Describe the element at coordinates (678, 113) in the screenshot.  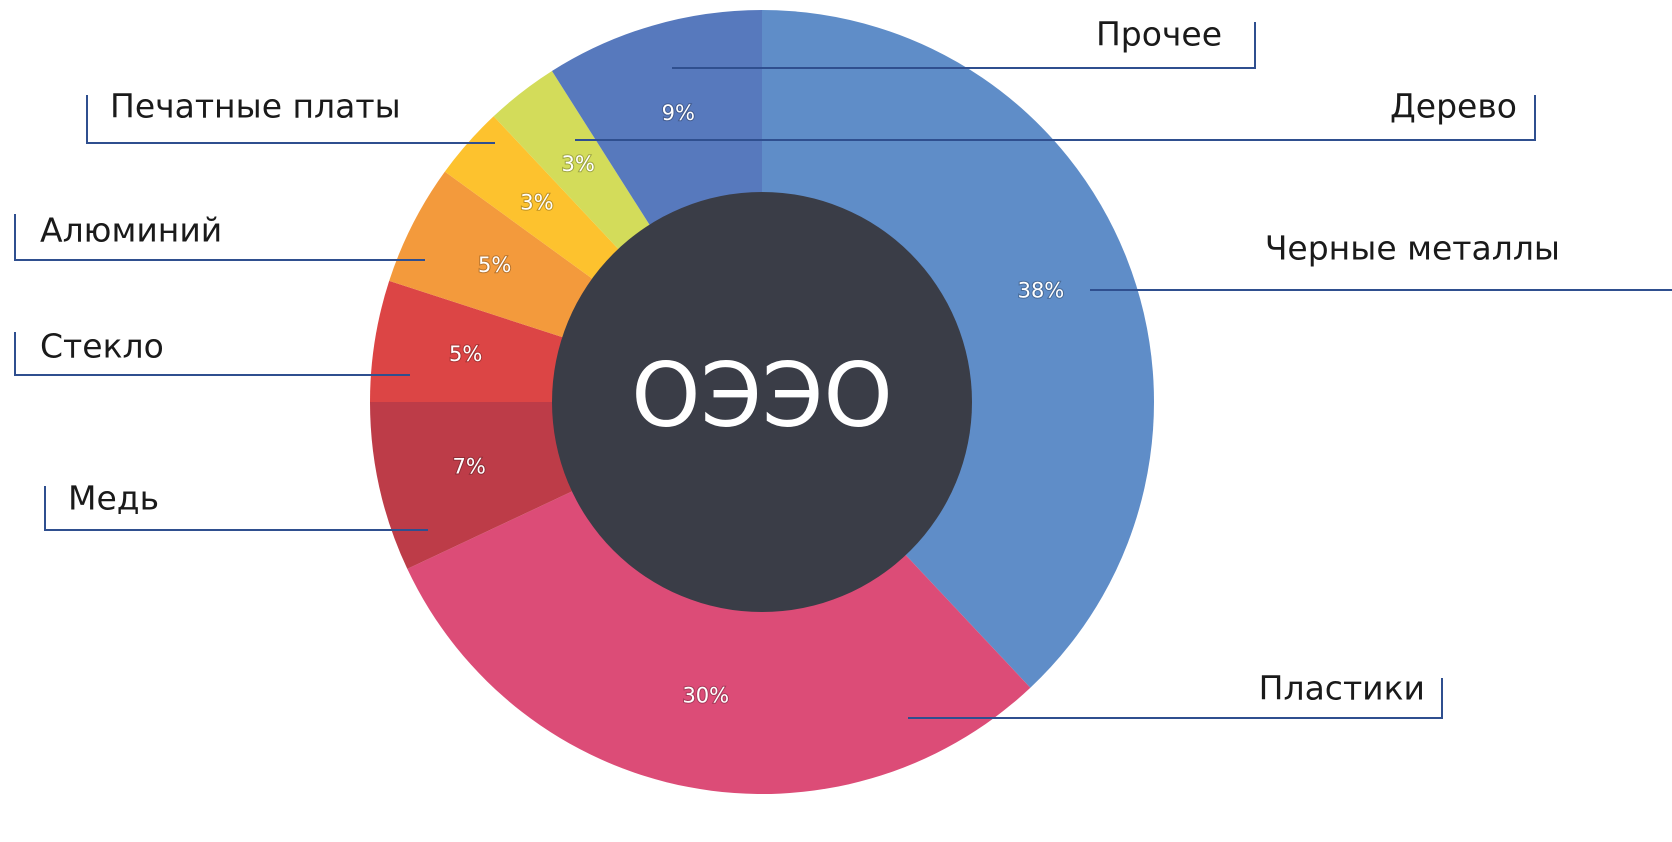
I see `value-label: 9%` at that location.